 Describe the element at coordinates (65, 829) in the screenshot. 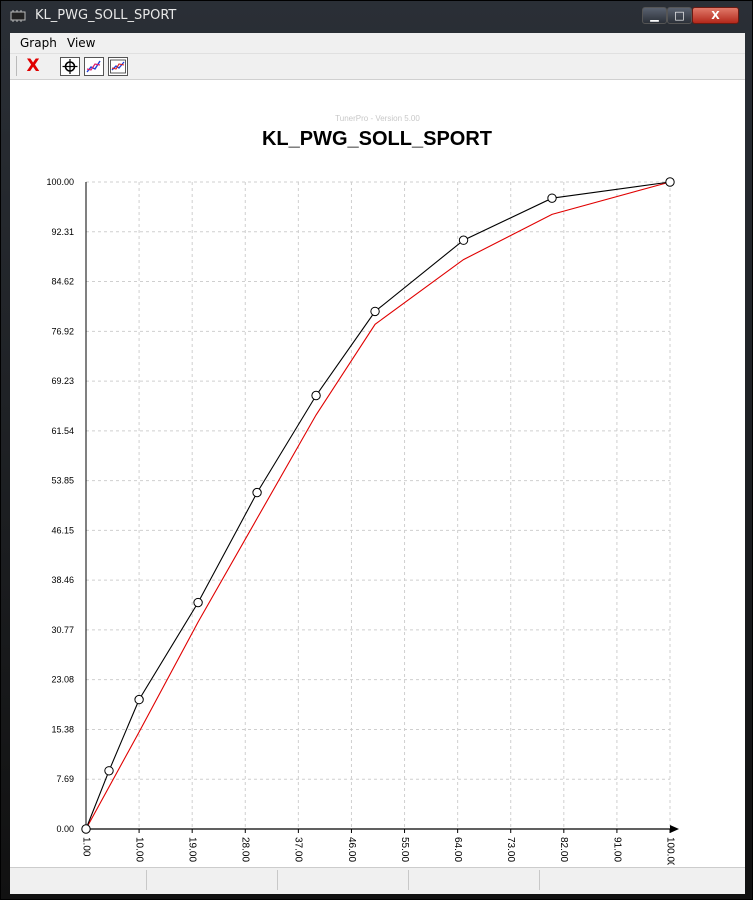

I see `y-tick-label: 0.00` at that location.